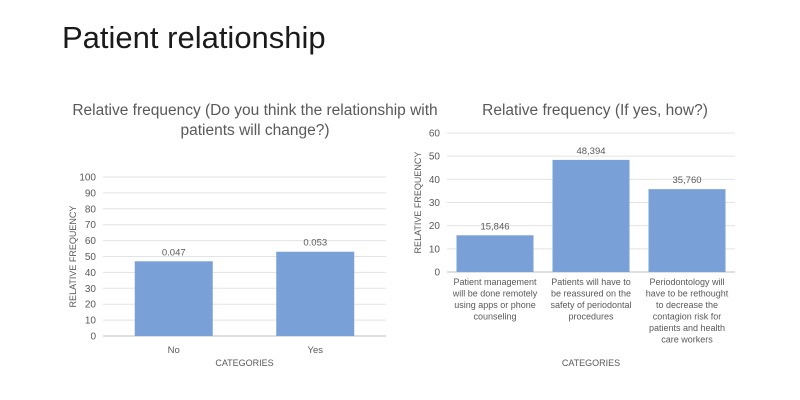 The image size is (800, 400). I want to click on x-tick-label: will be done remotely, so click(495, 294).